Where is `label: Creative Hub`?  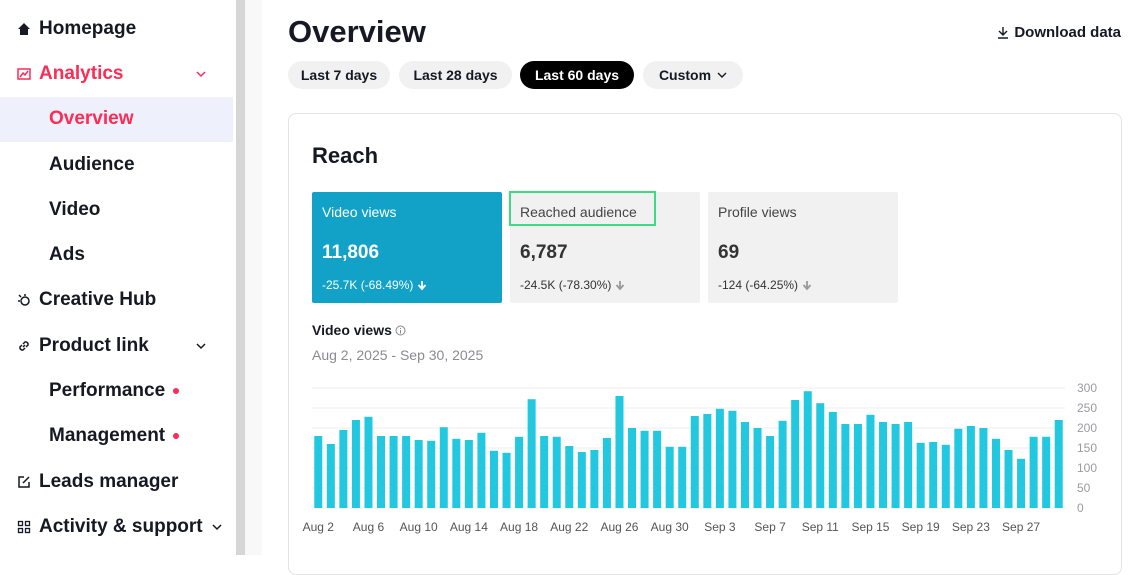
label: Creative Hub is located at coordinates (98, 299).